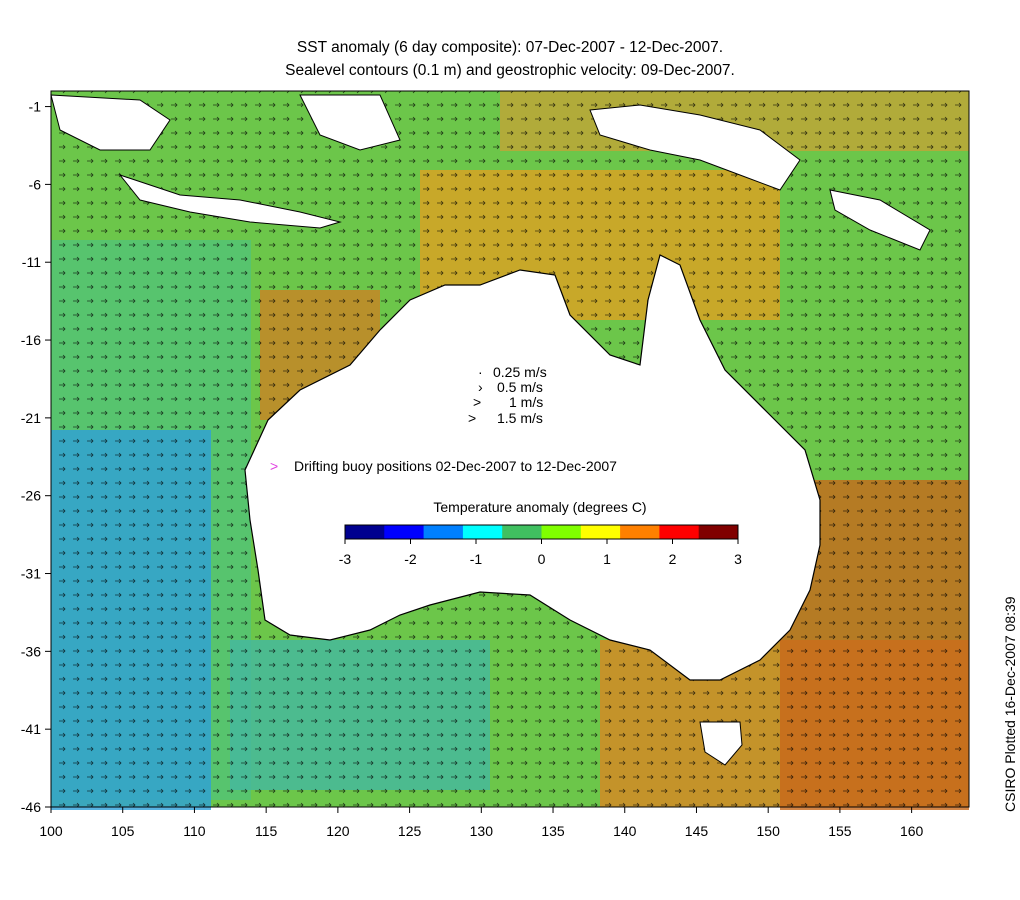 This screenshot has height=900, width=1020. I want to click on lon-tick-label: 140, so click(625, 831).